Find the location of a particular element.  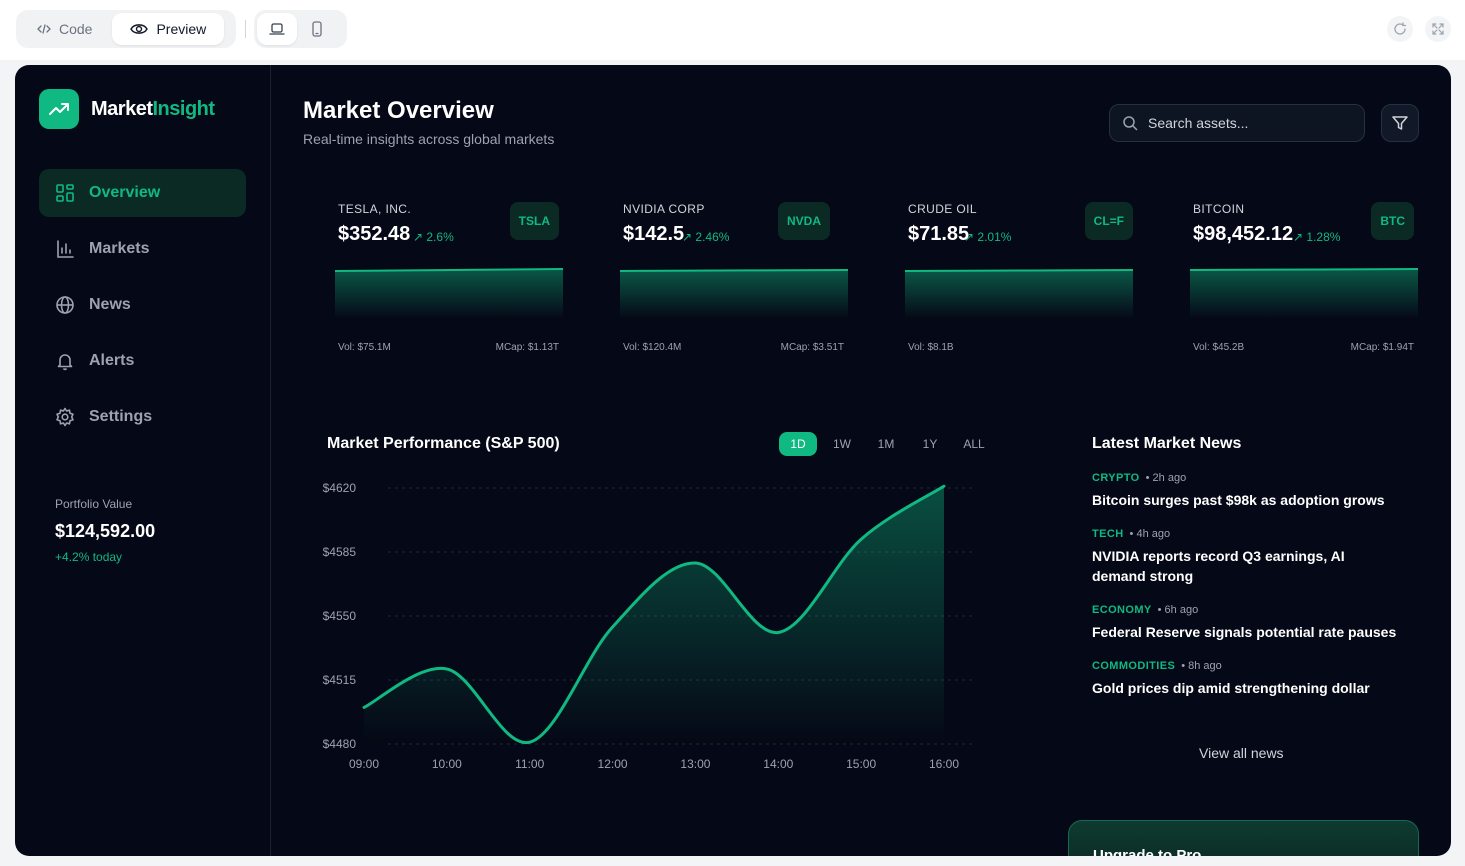

preview-toolbar: Code Preview is located at coordinates (732, 30).